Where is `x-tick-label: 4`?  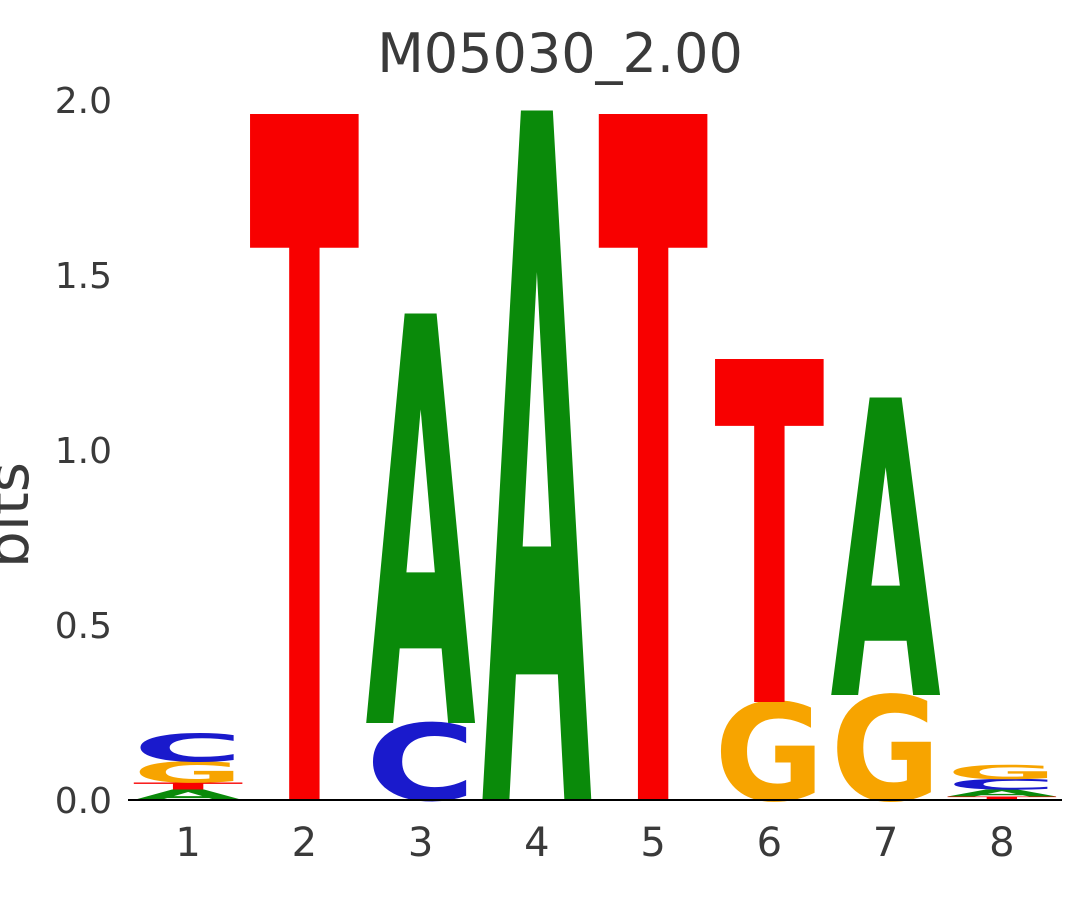
x-tick-label: 4 is located at coordinates (536, 843).